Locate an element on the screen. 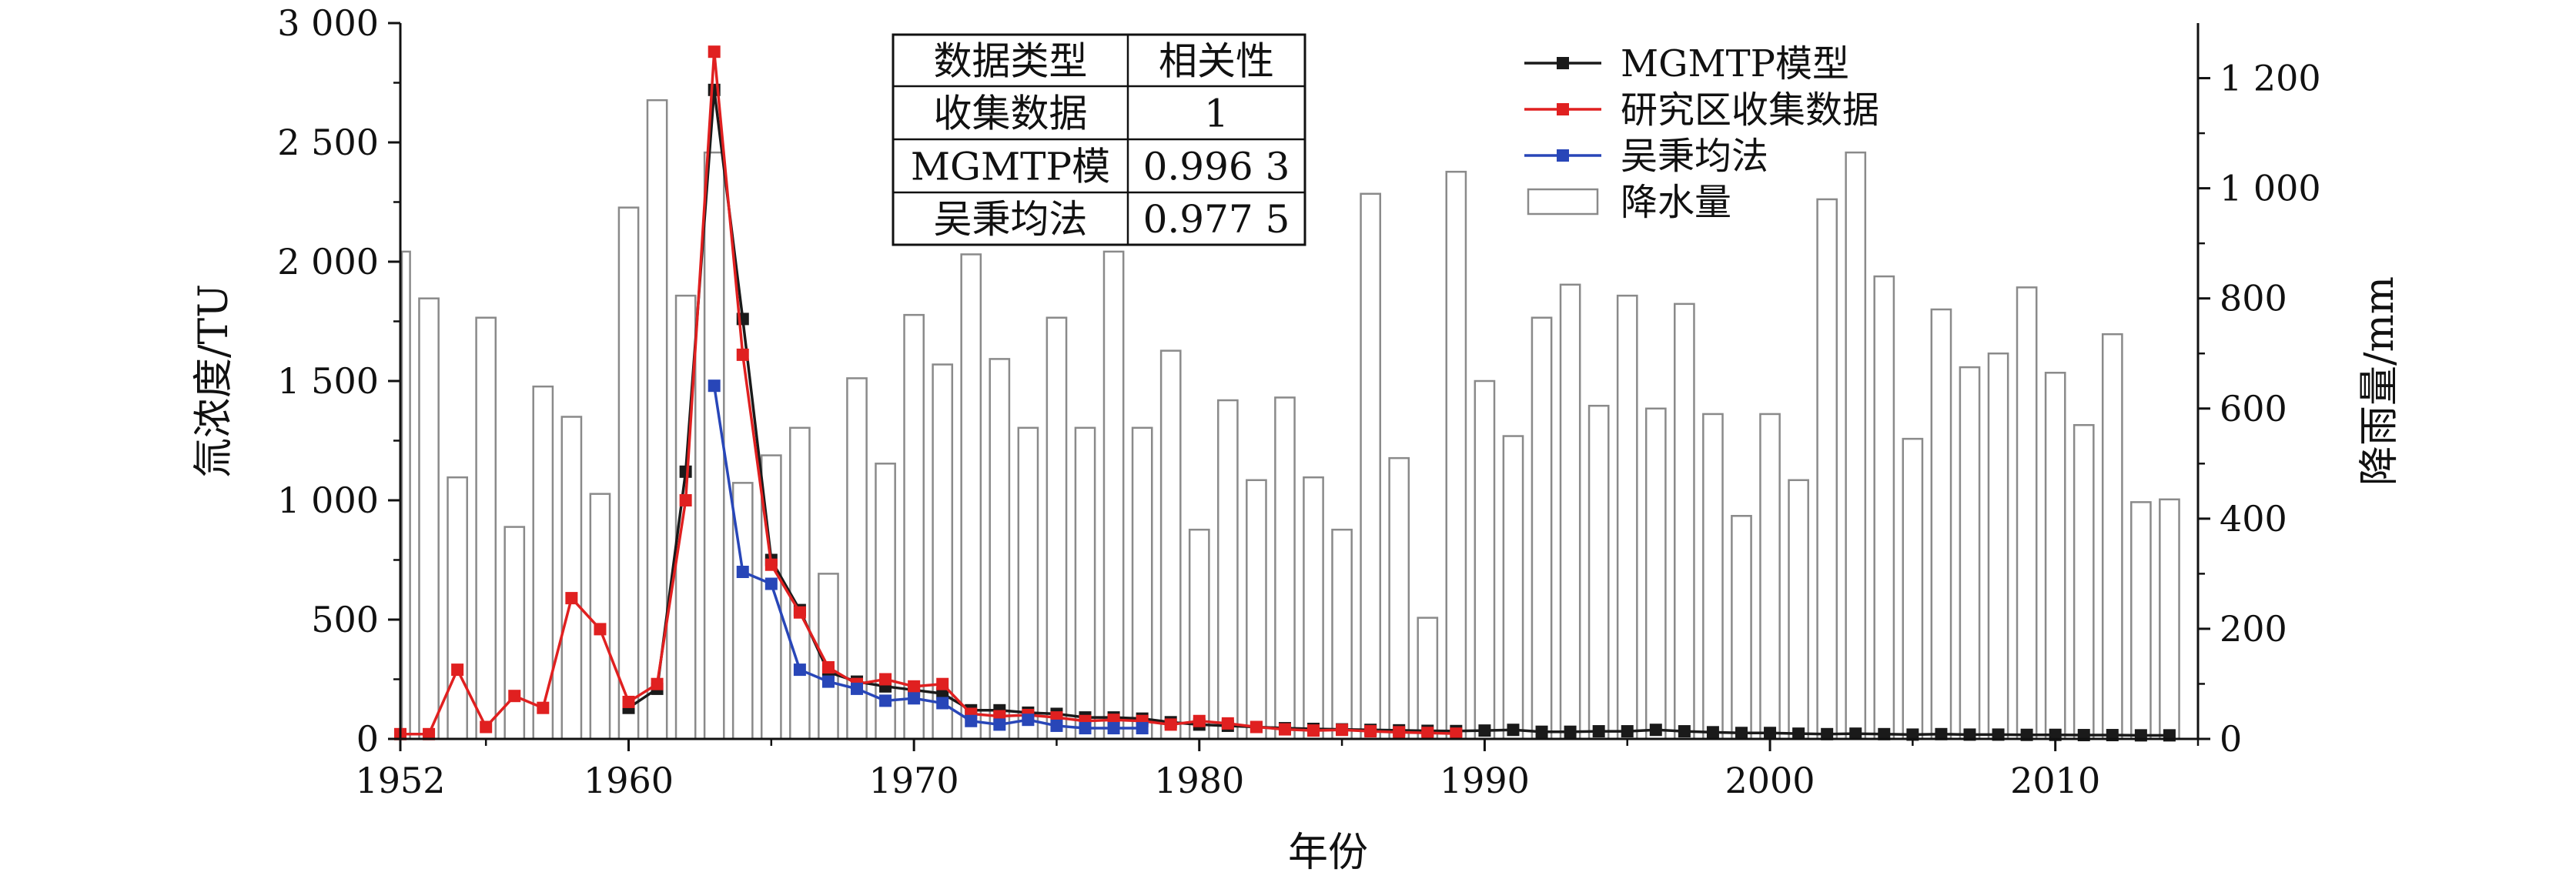 The image size is (2576, 879). table-cell: 0.977 5 is located at coordinates (1217, 219).